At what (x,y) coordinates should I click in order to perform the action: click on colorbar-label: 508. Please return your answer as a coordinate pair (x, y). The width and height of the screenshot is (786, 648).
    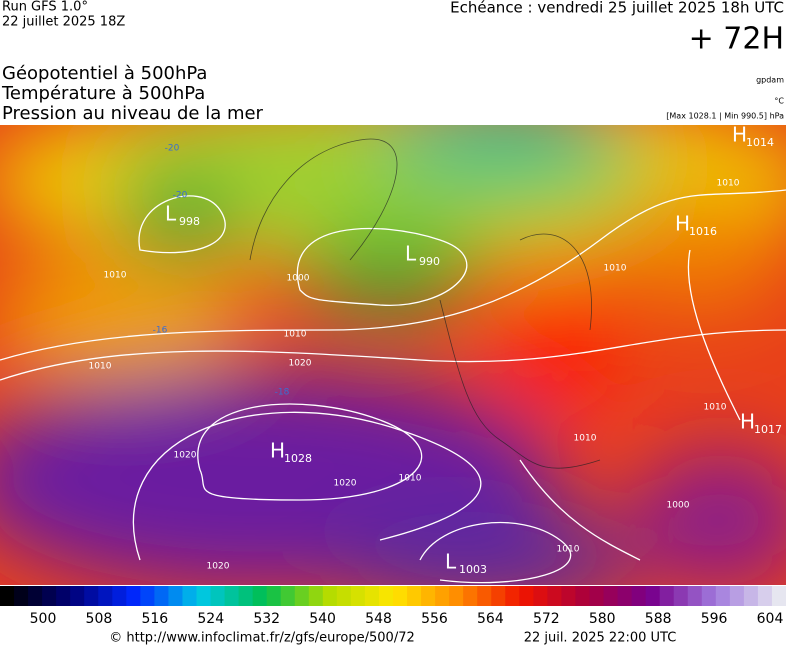
    Looking at the image, I should click on (99, 619).